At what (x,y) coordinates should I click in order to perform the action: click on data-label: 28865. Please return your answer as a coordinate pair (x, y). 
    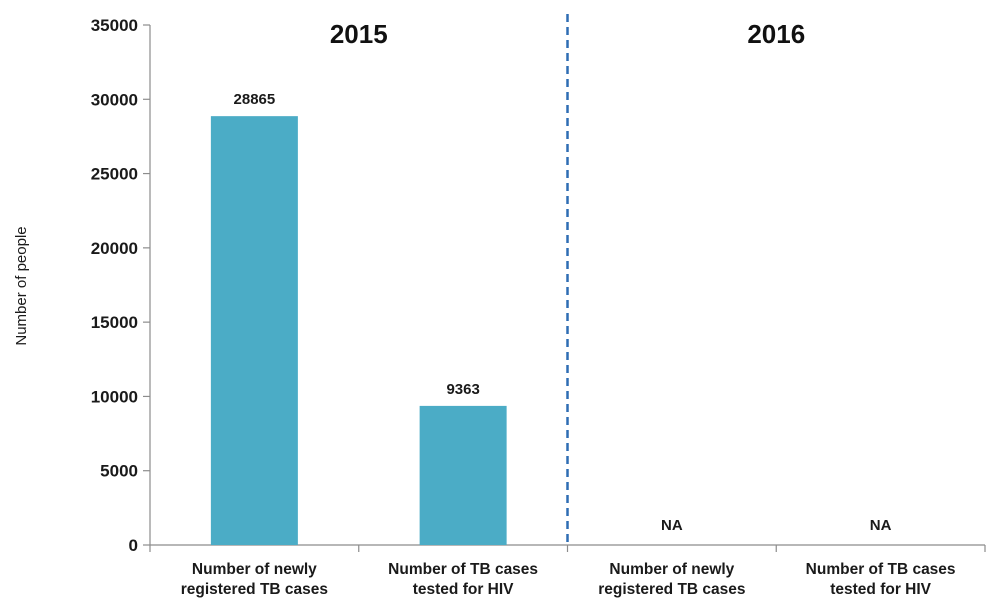
    Looking at the image, I should click on (255, 99).